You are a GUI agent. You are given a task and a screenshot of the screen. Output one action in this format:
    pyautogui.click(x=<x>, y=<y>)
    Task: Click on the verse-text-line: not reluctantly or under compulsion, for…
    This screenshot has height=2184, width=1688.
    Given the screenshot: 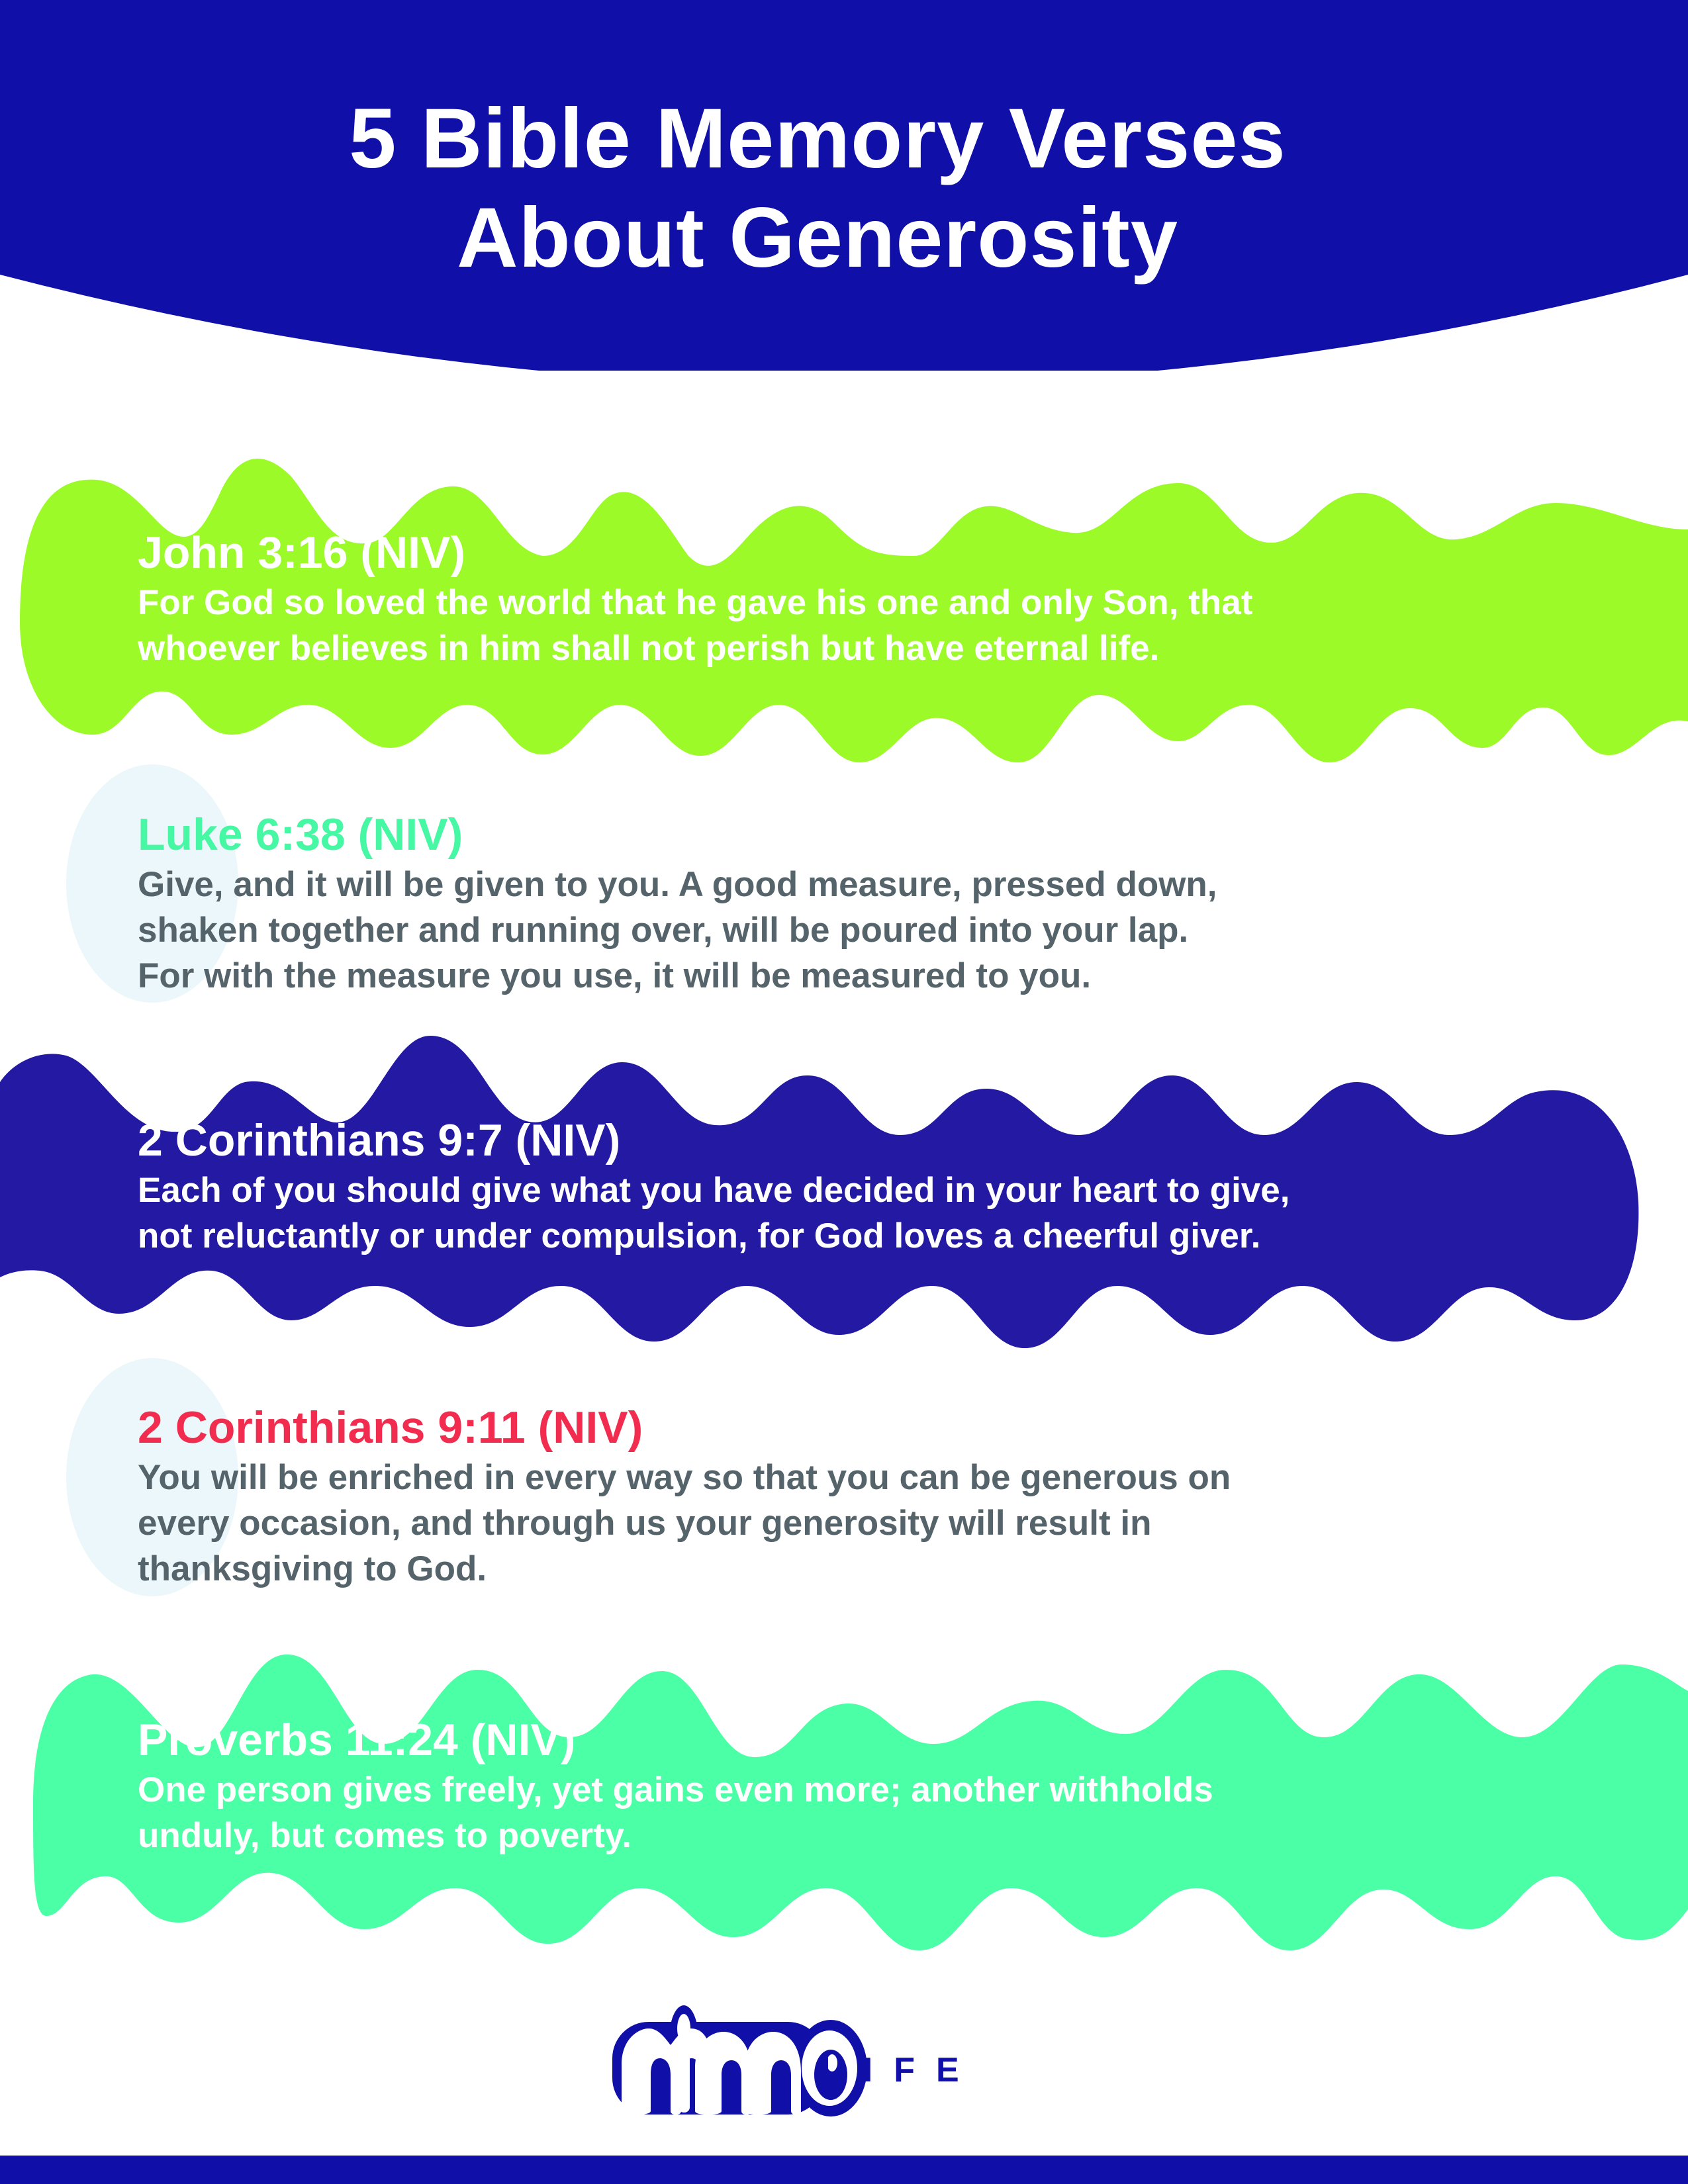 What is the action you would take?
    pyautogui.click(x=699, y=1235)
    